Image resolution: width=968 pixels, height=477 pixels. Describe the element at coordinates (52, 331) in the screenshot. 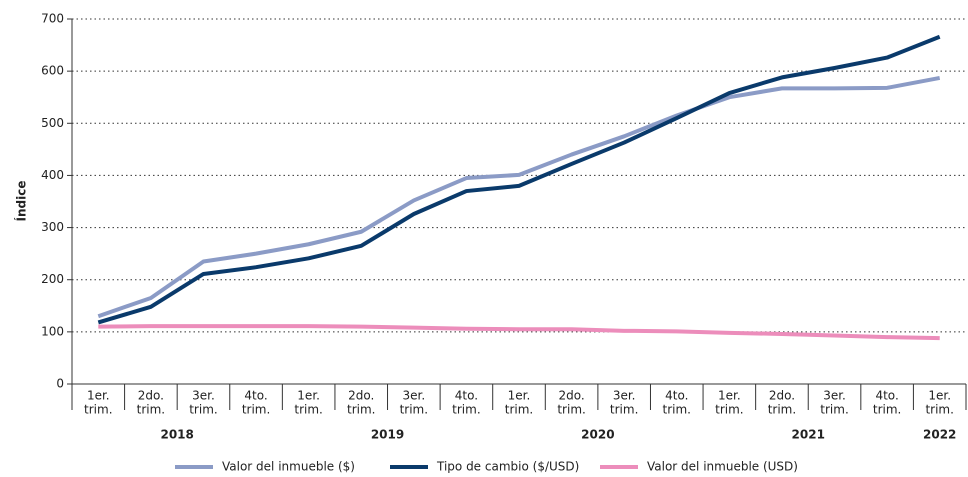

I see `y-tick-label: 100` at that location.